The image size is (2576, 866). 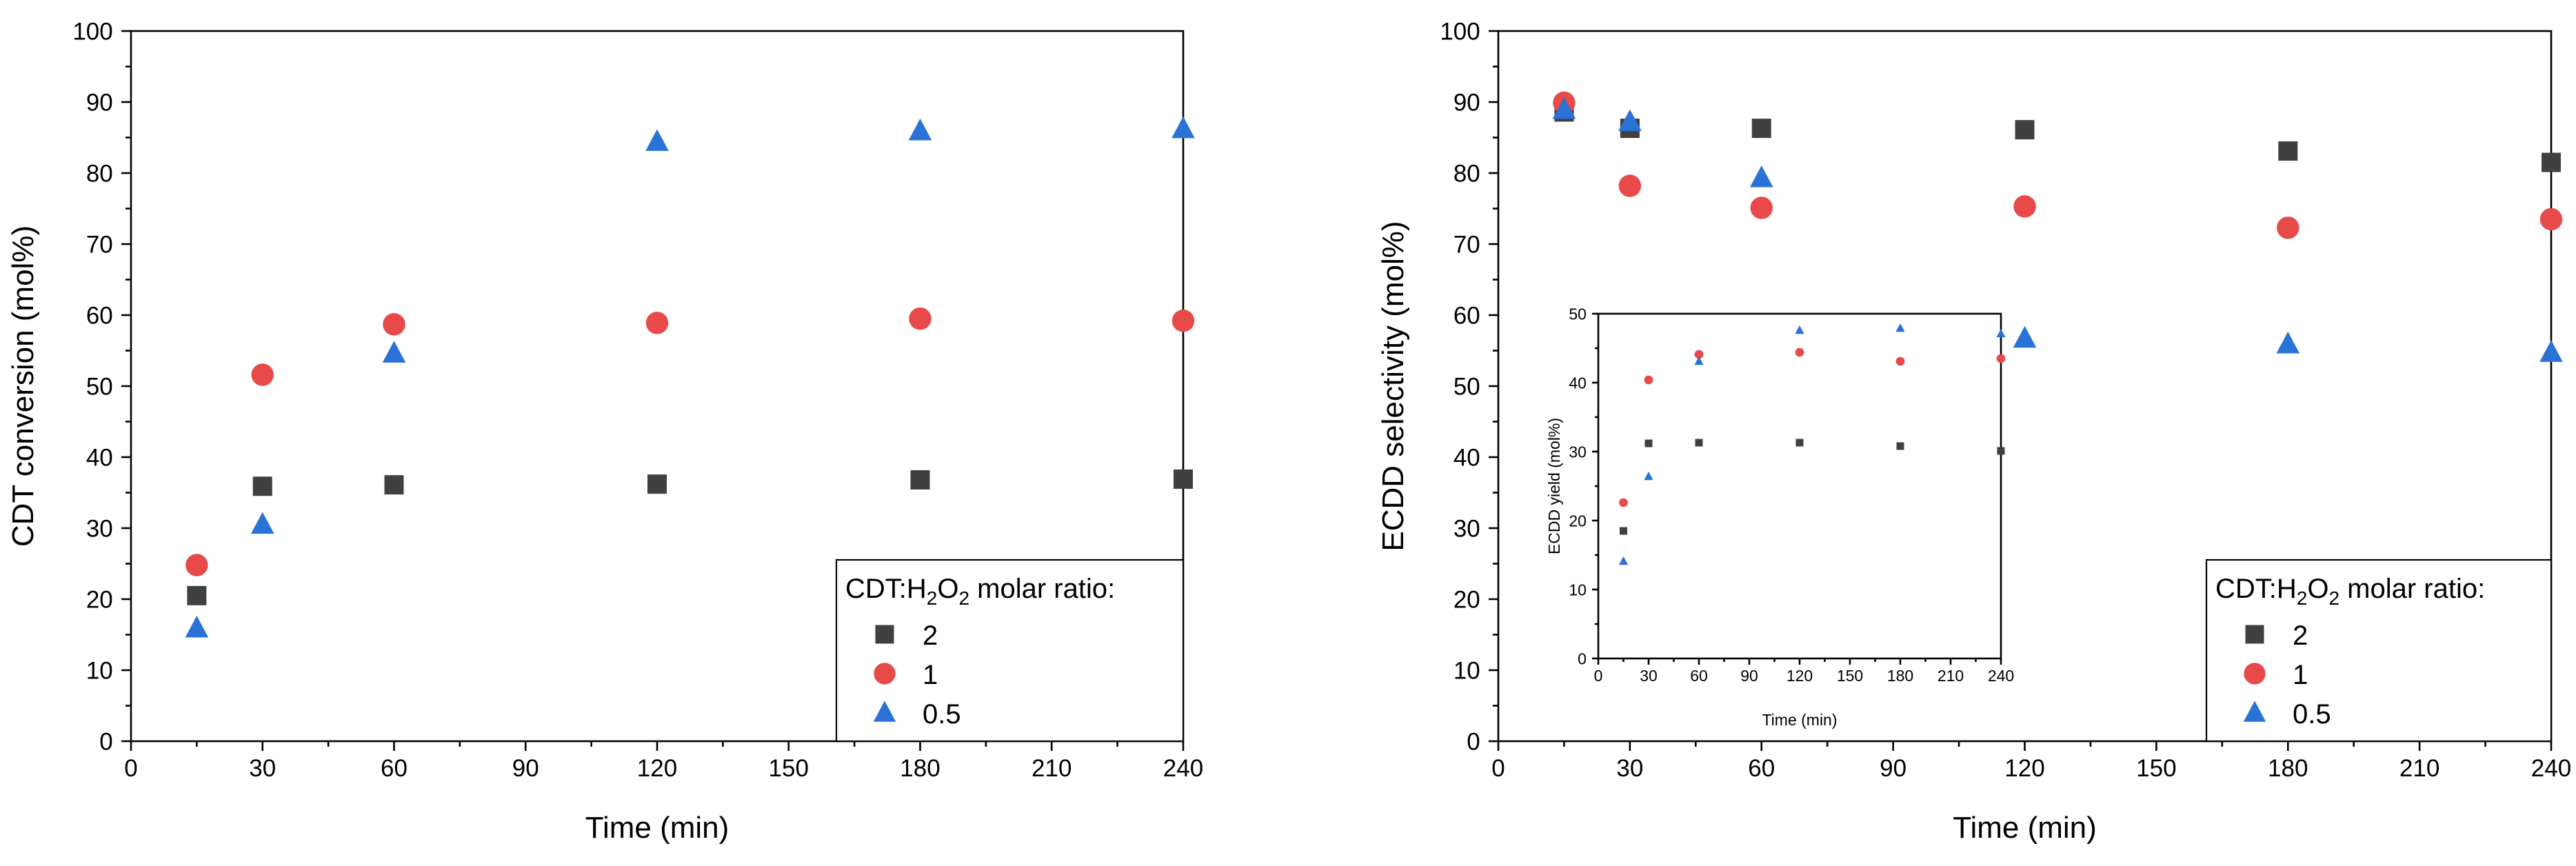 What do you see at coordinates (1042, 589) in the screenshot?
I see `legend-title-text: molar ratio:` at bounding box center [1042, 589].